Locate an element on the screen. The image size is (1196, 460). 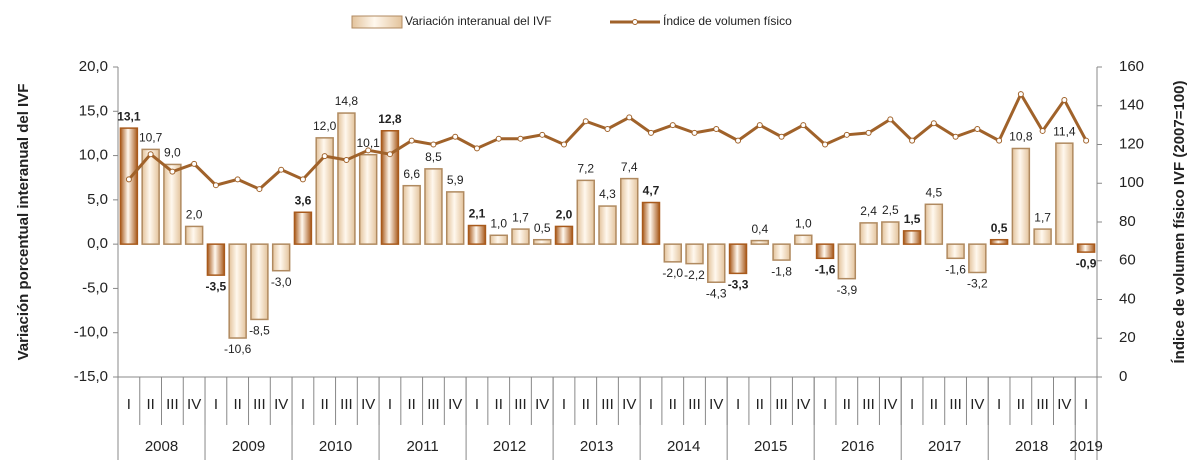
data-label: -4,3 is located at coordinates (716, 293).